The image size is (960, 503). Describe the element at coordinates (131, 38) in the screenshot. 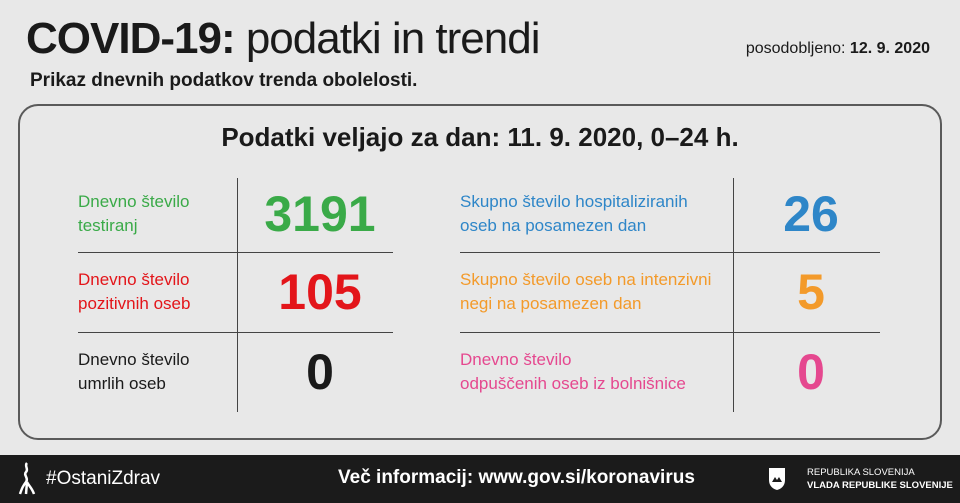

I see `title-bold: COVID-19:` at that location.